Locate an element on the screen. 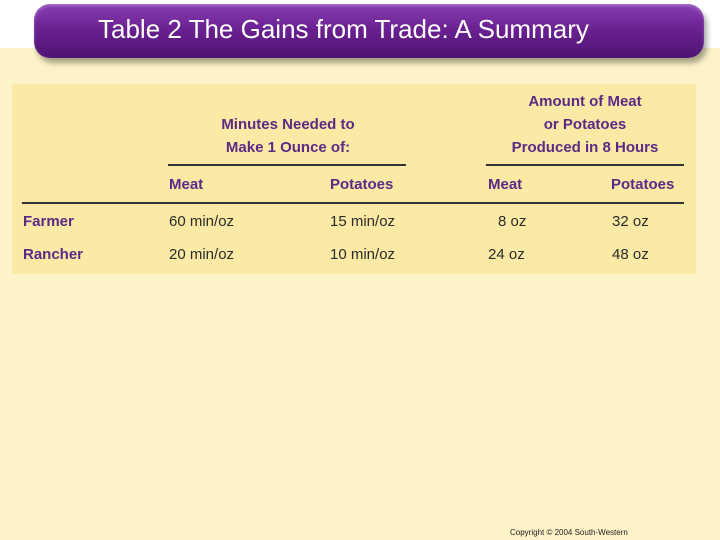 The height and width of the screenshot is (540, 720). cell-farmer-meat-minutes: 60 min/oz is located at coordinates (202, 221).